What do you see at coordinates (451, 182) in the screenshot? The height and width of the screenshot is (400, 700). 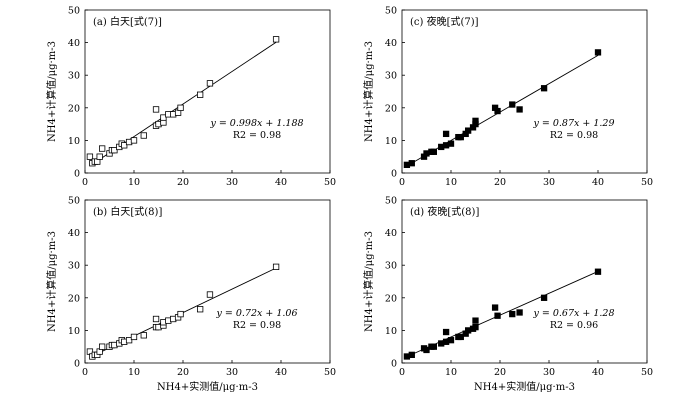 I see `x-tick-label: 10` at bounding box center [451, 182].